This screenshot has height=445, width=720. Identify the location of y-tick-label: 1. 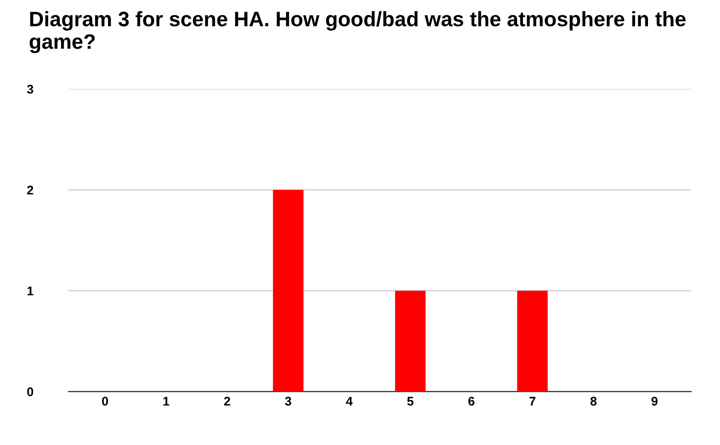
(31, 291).